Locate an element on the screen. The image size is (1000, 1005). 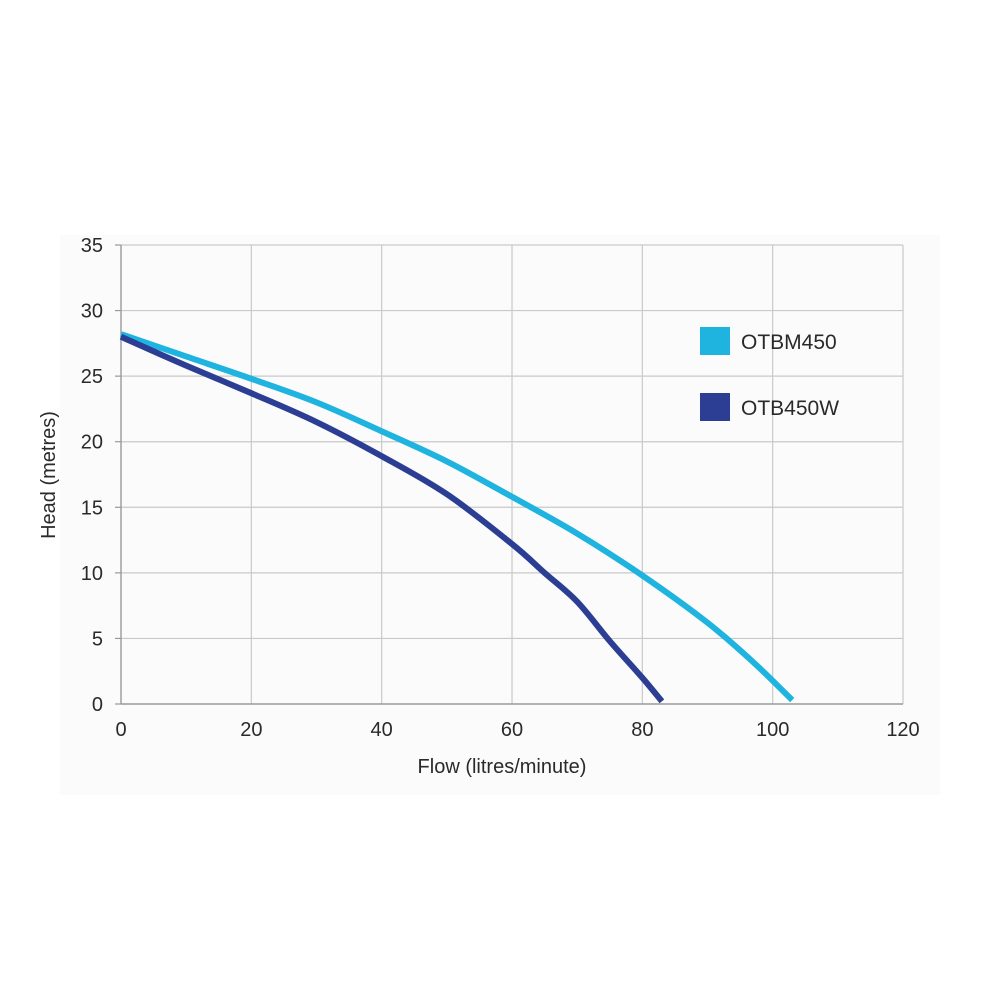
x-axis-title: Flow (litres/minute) is located at coordinates (502, 767).